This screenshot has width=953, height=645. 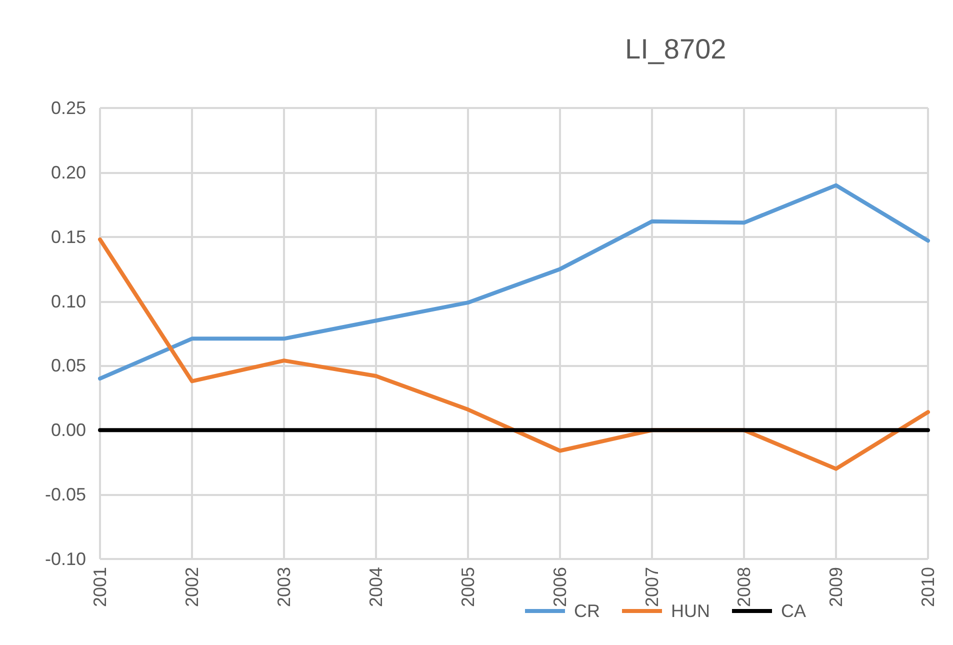 What do you see at coordinates (68, 430) in the screenshot?
I see `y-tick-label: 0.00` at bounding box center [68, 430].